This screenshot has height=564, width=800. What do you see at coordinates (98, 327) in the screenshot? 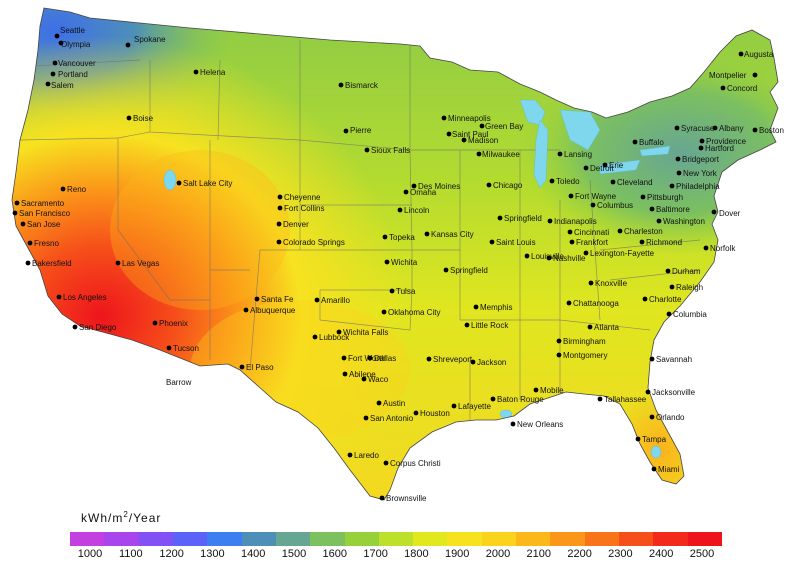
I see `city-label: San Diego` at bounding box center [98, 327].